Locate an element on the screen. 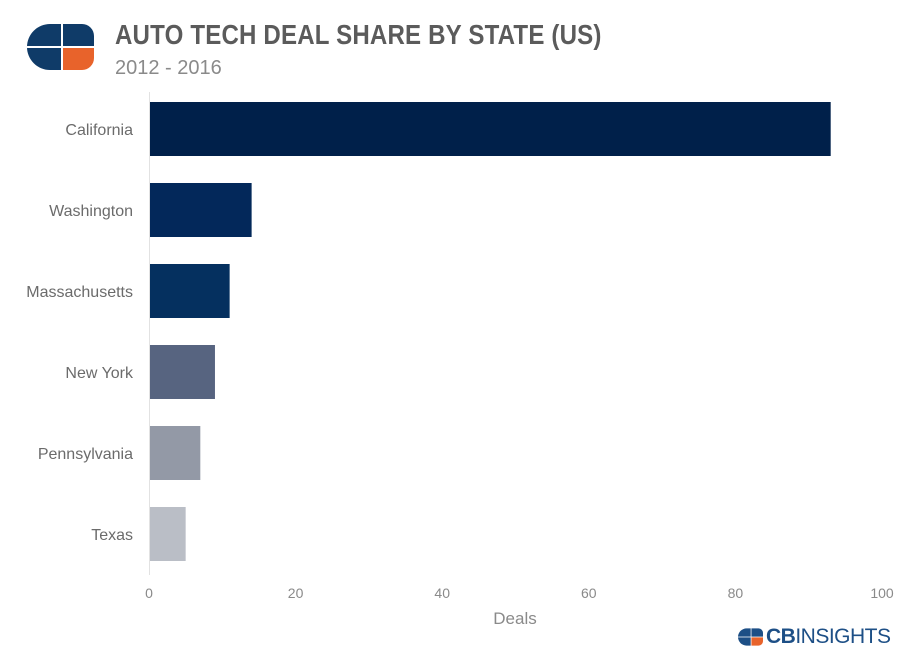  category-label-california: California is located at coordinates (99, 130).